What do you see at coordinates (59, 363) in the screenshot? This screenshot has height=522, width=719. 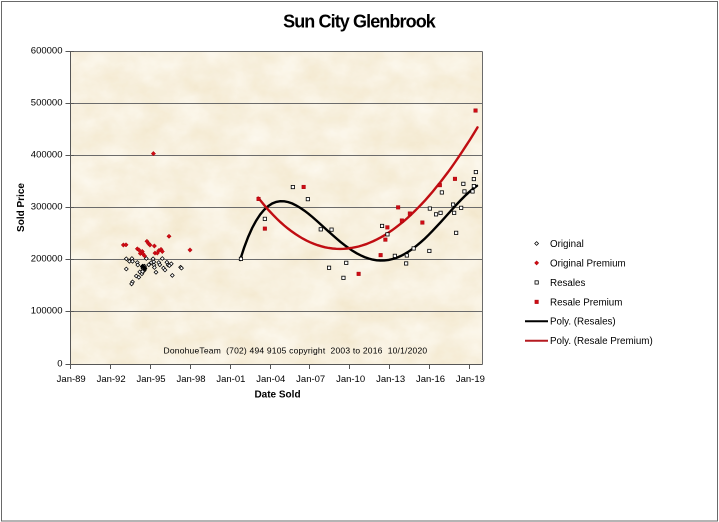 I see `svg-text: 0` at bounding box center [59, 363].